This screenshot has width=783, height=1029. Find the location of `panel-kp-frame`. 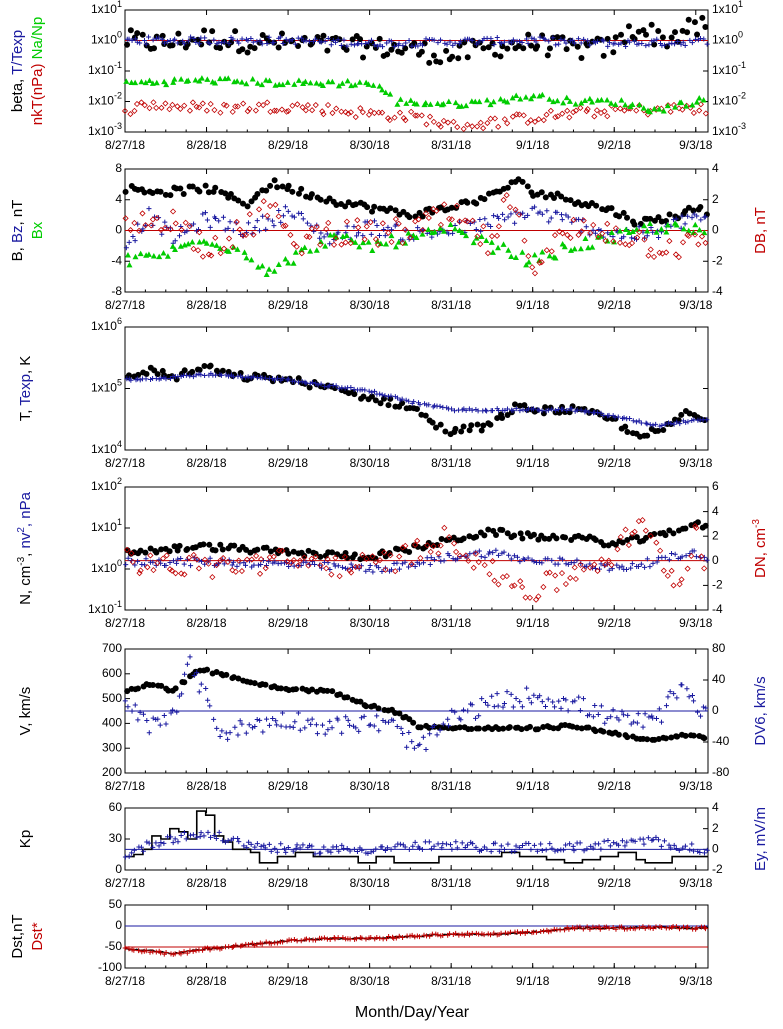

panel-kp-frame is located at coordinates (416, 839).